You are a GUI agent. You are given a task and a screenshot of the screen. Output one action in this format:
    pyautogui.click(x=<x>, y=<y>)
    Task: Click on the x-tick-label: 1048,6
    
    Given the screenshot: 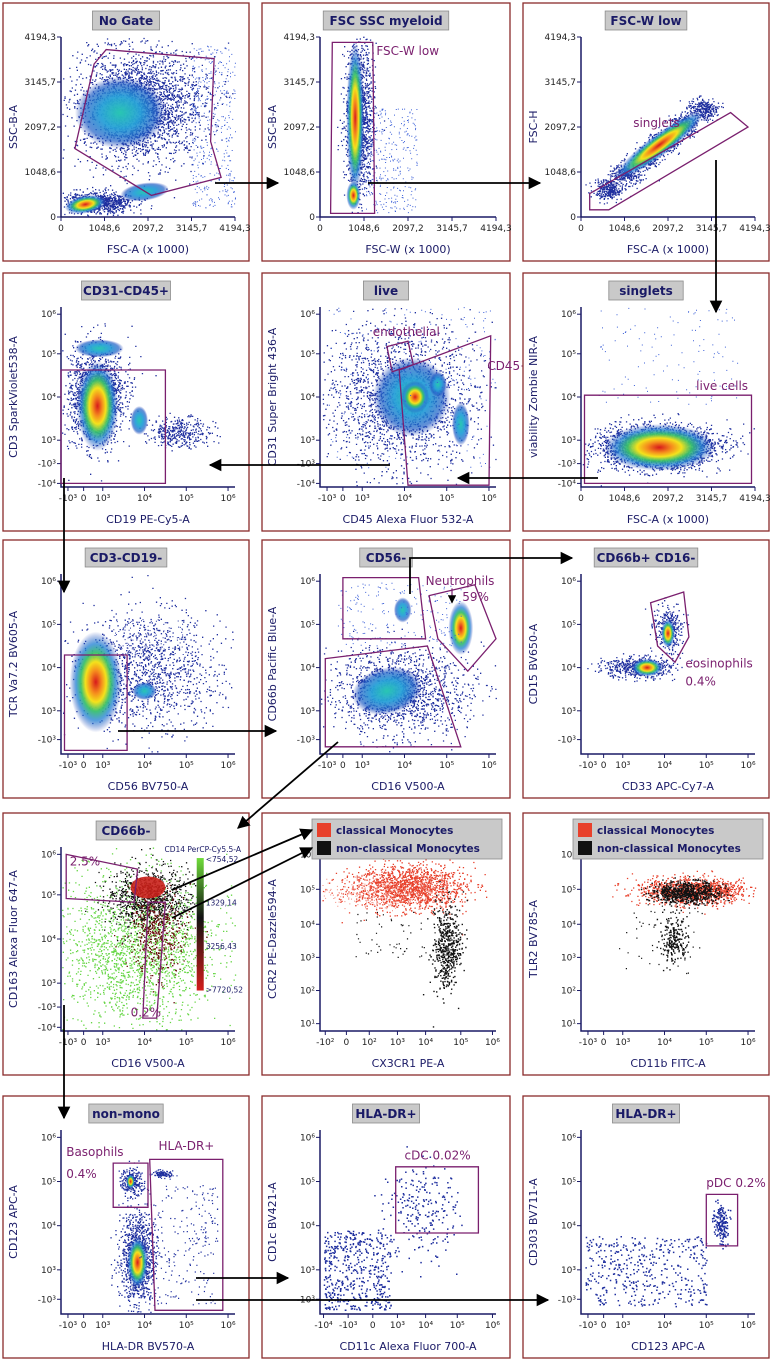 What is the action you would take?
    pyautogui.click(x=625, y=229)
    